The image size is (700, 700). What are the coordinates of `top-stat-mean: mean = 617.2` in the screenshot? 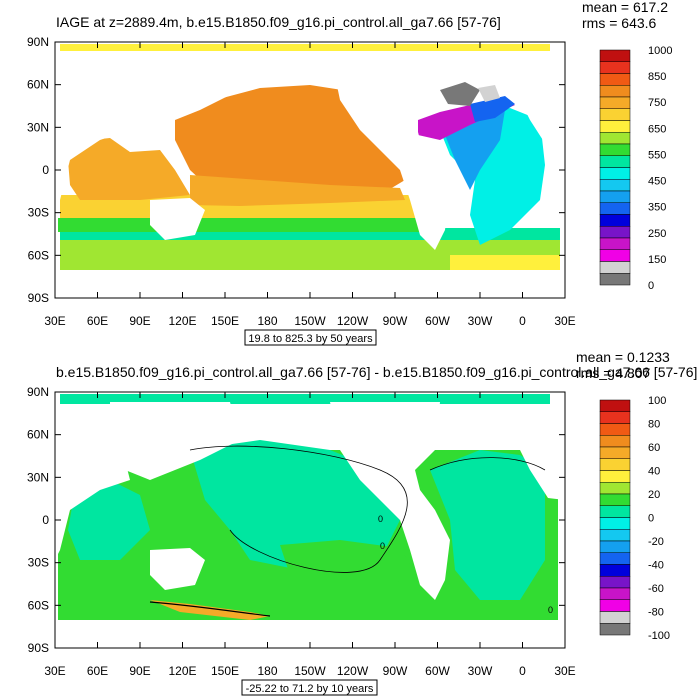 It's located at (625, 7).